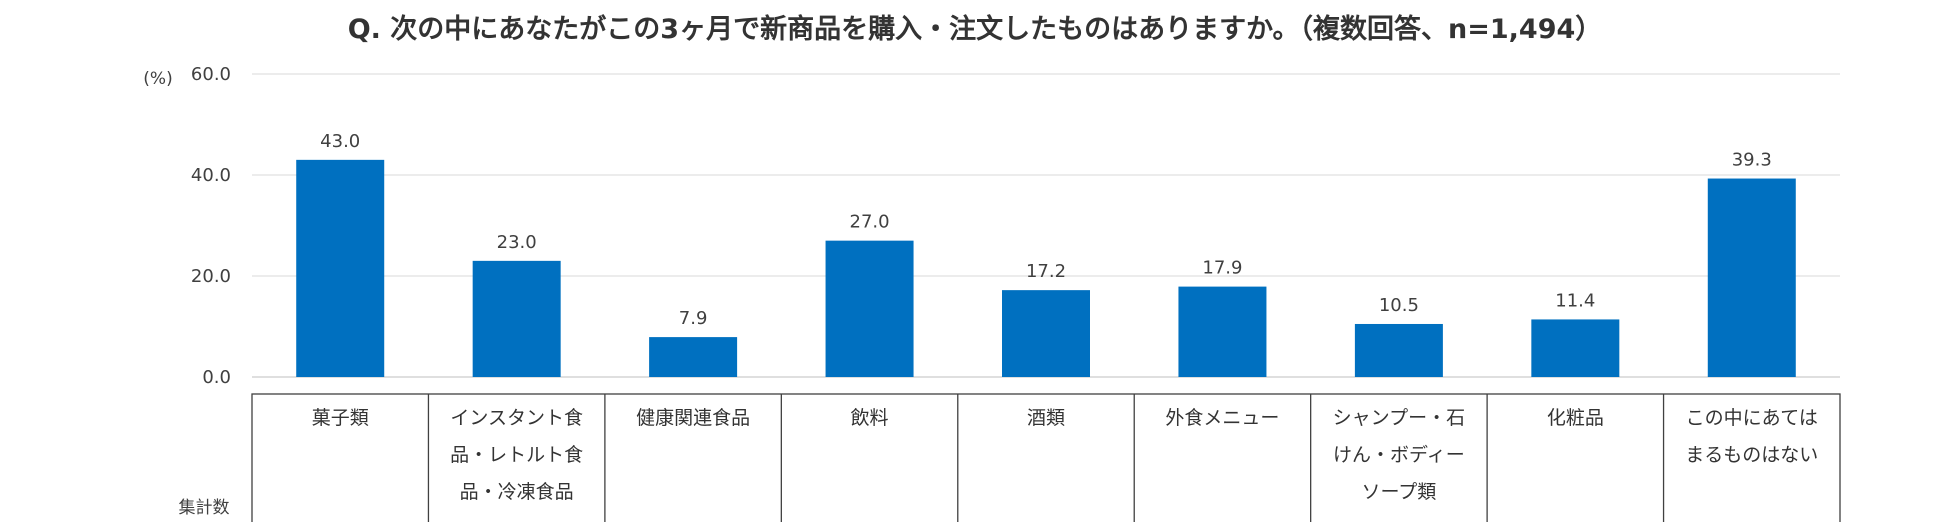  I want to click on category-label-line: まるものはない, so click(1751, 455).